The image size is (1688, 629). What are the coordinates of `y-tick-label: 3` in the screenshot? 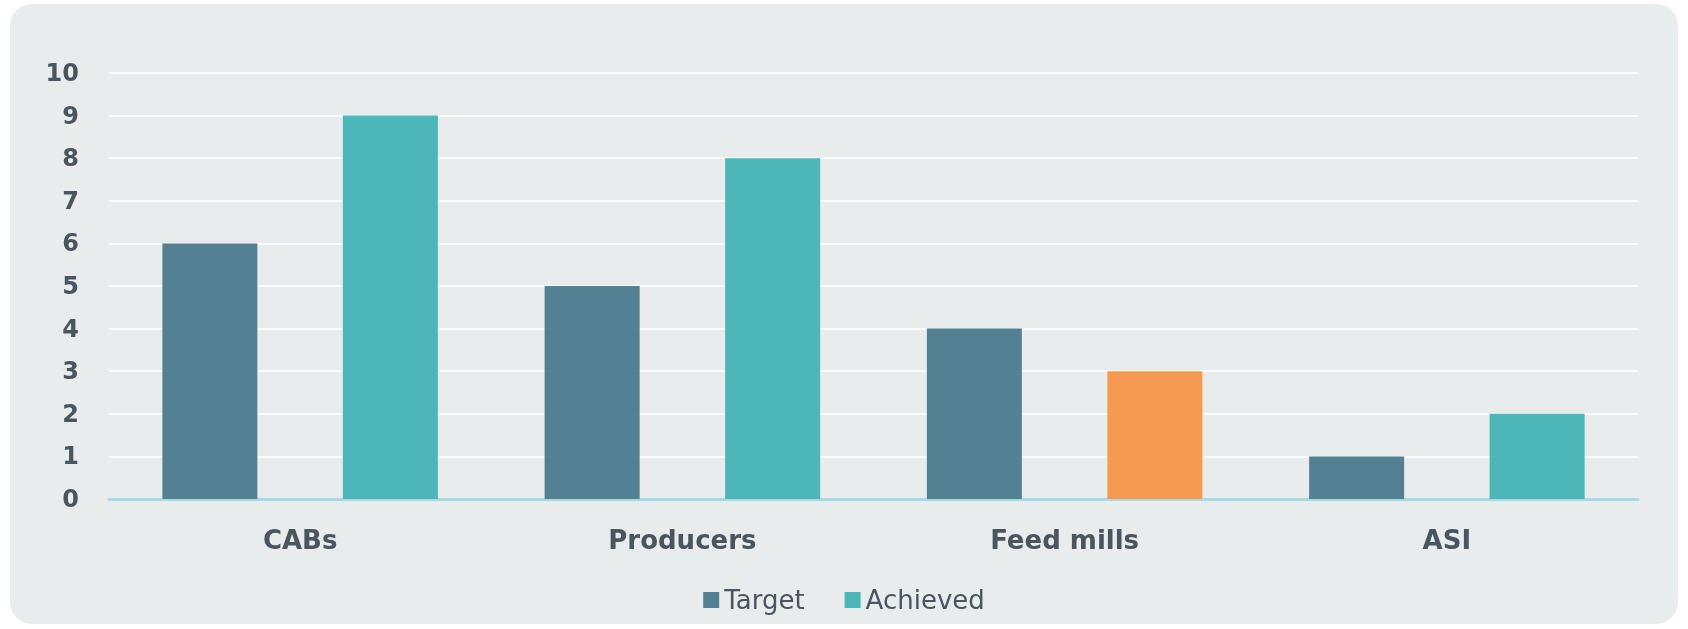 It's located at (70, 371).